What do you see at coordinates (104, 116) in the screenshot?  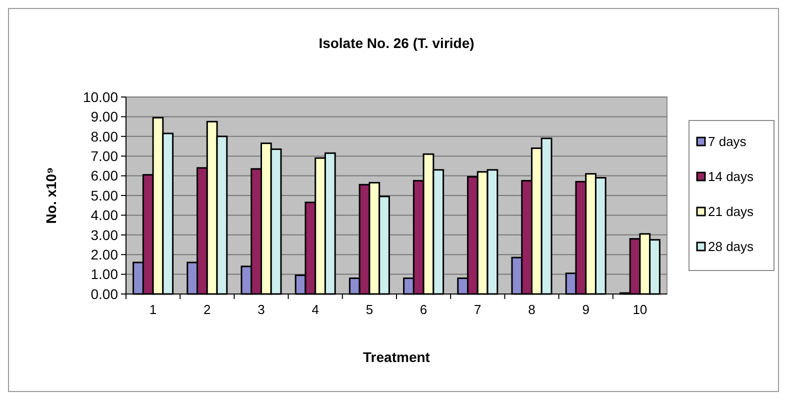 I see `y-tick-label: 9.00` at bounding box center [104, 116].